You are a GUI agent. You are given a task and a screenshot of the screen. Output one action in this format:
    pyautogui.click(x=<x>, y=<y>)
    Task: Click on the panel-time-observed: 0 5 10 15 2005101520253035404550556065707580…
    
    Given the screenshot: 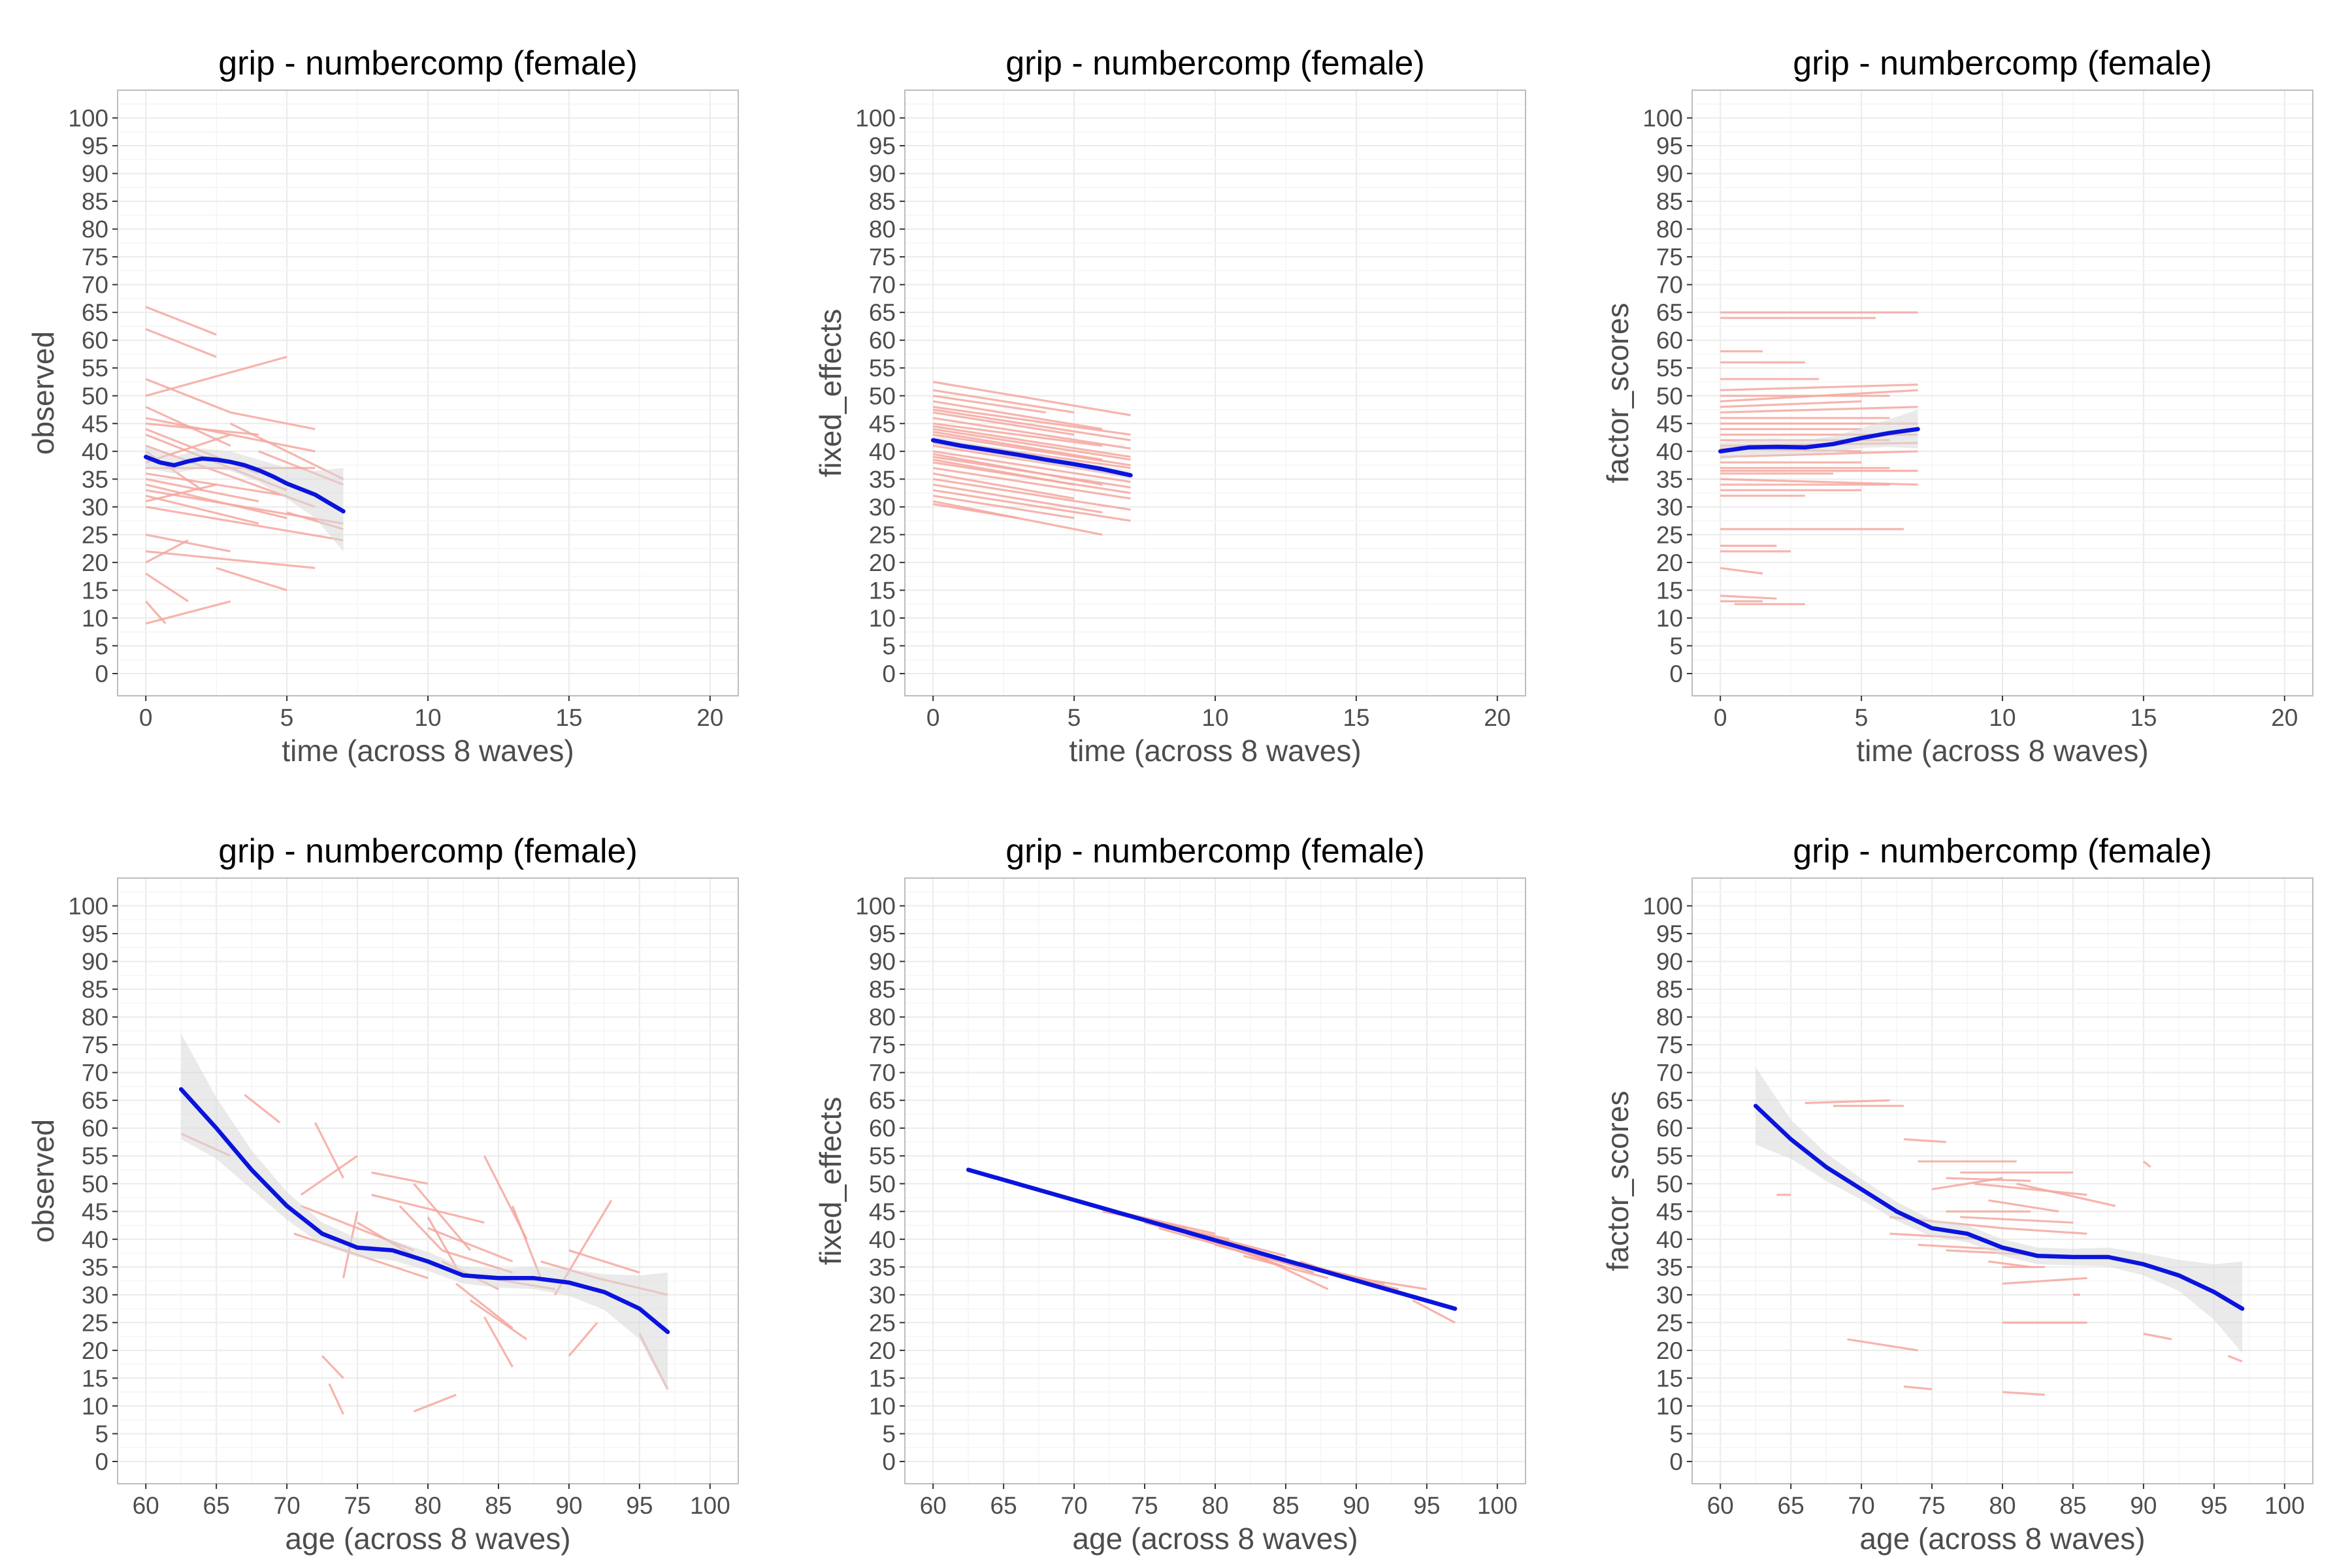 What is the action you would take?
    pyautogui.click(x=382, y=406)
    